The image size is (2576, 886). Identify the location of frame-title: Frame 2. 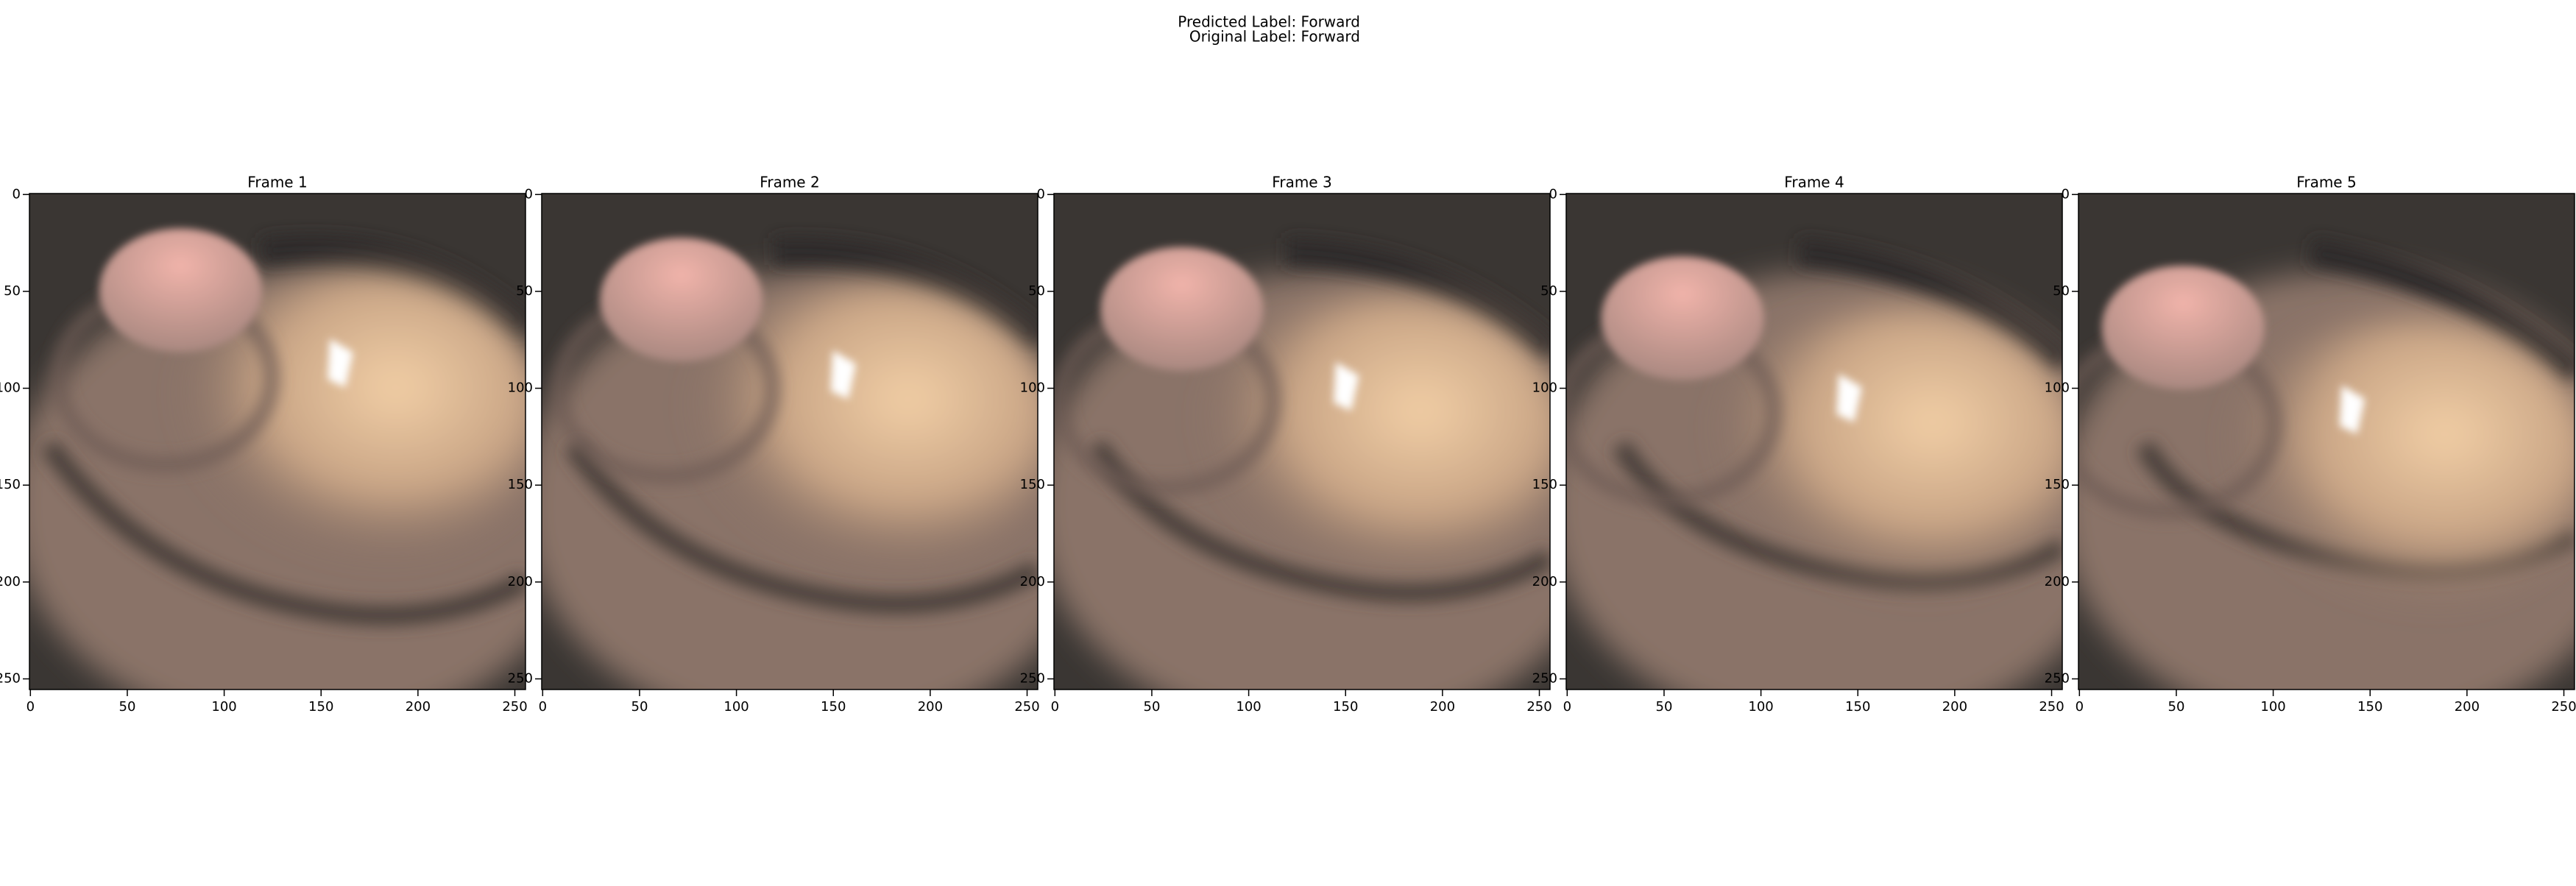
(790, 182).